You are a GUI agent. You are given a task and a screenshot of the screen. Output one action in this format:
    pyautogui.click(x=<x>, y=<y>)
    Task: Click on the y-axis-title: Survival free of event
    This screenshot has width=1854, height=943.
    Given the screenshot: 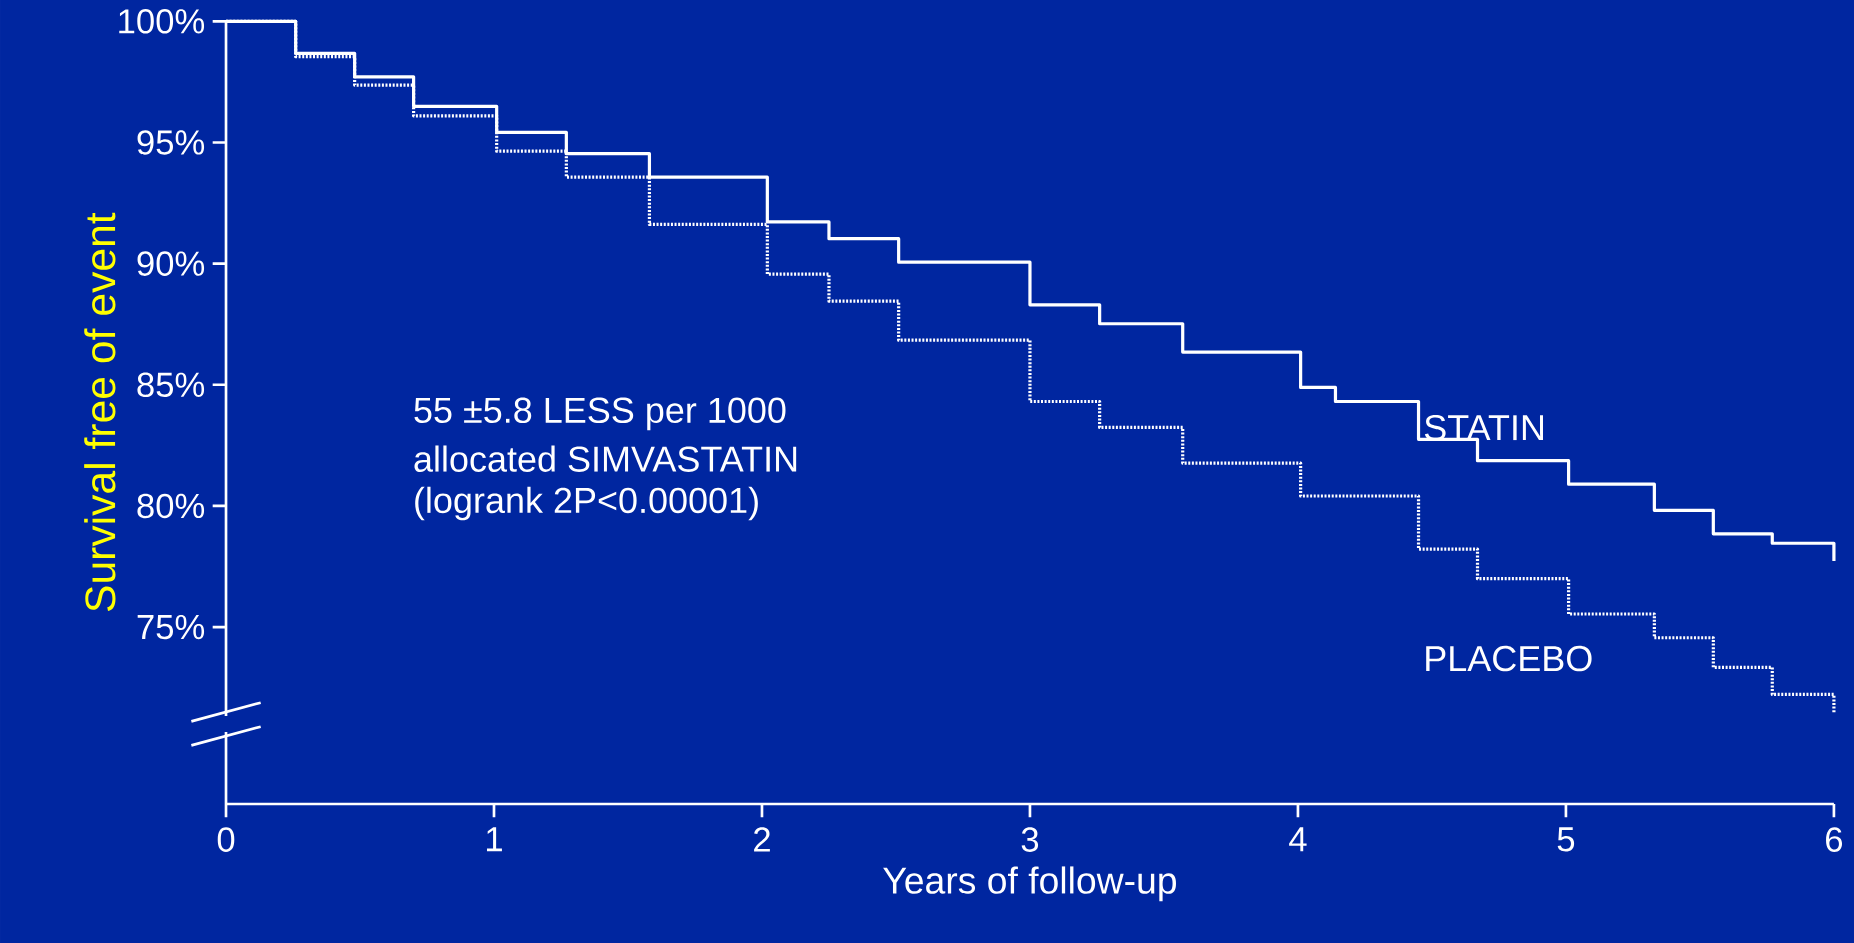 What is the action you would take?
    pyautogui.click(x=100, y=412)
    